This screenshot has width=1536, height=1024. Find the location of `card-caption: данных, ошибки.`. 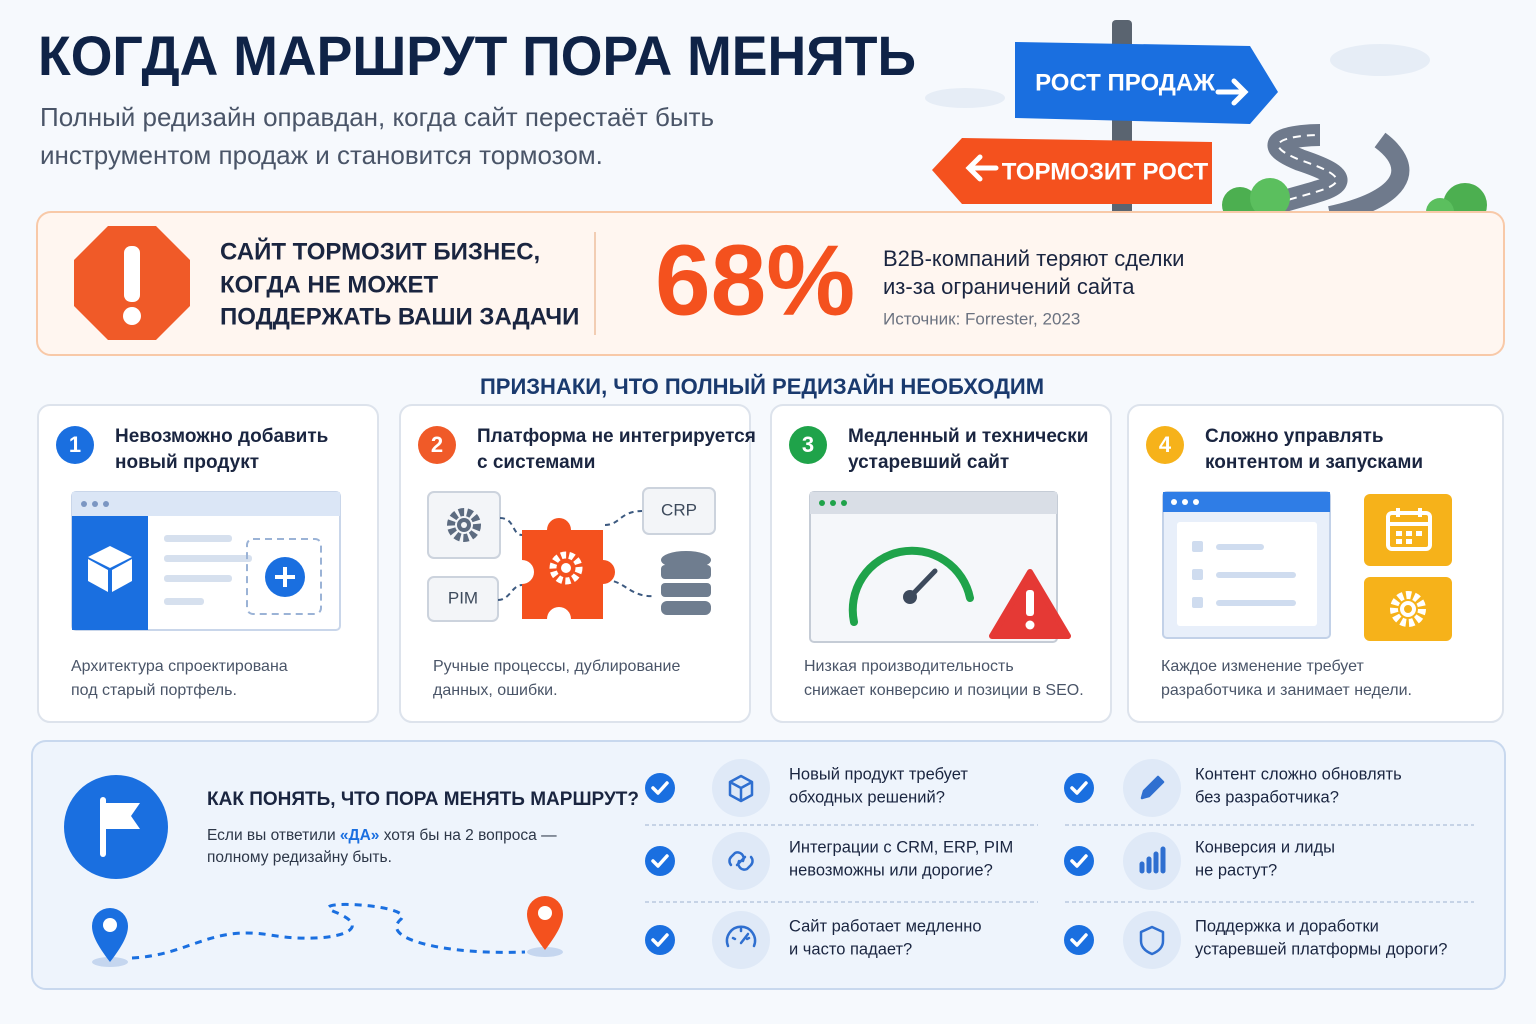

card-caption: данных, ошибки. is located at coordinates (495, 690).